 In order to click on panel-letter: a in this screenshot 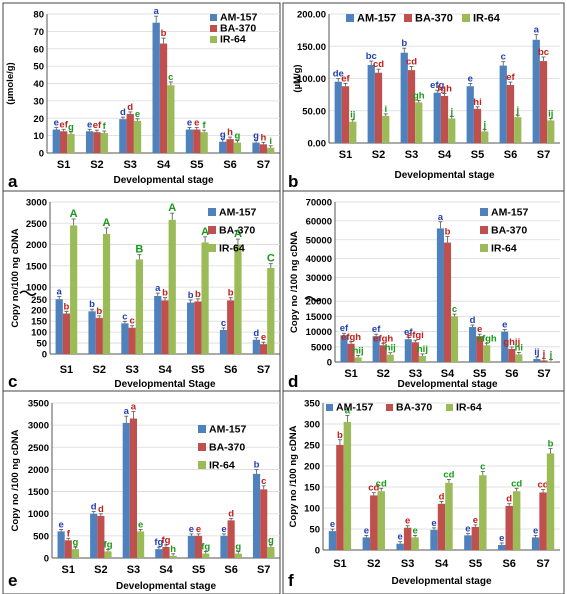, I will do `click(13, 181)`.